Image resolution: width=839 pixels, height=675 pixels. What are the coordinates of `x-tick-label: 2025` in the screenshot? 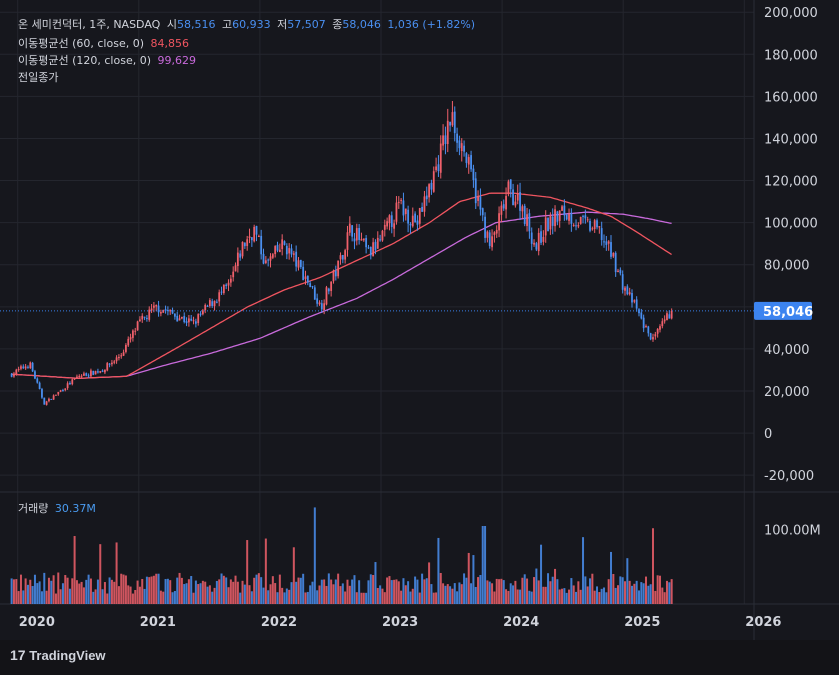 It's located at (642, 622).